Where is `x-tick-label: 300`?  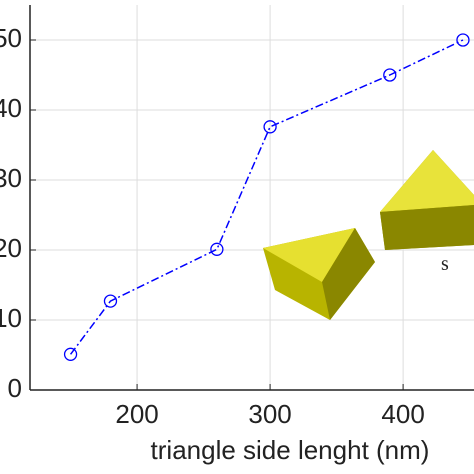
x-tick-label: 300 is located at coordinates (269, 414).